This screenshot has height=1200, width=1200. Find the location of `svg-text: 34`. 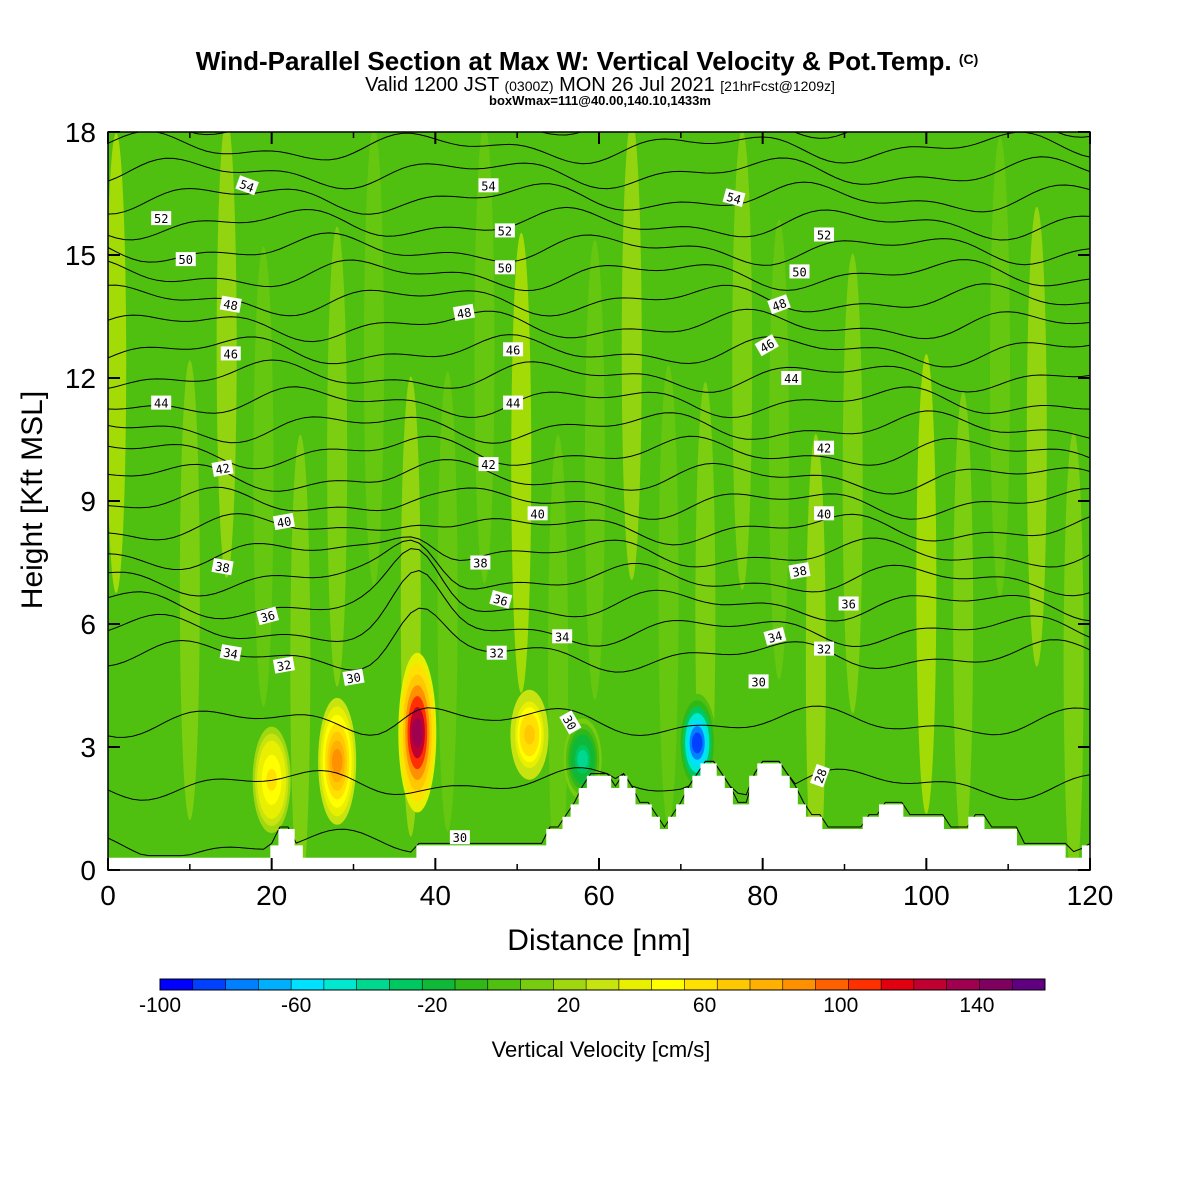

svg-text: 34 is located at coordinates (775, 637).